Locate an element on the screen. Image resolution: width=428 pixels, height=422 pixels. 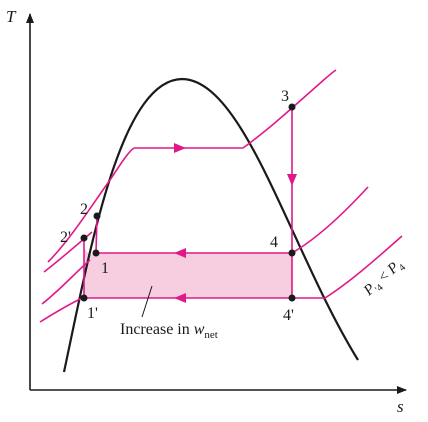
point-4-dot is located at coordinates (292, 253).